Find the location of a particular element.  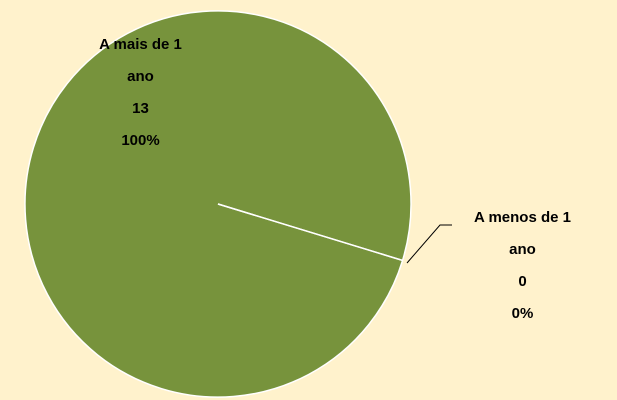

label-percent: 100% is located at coordinates (140, 140).